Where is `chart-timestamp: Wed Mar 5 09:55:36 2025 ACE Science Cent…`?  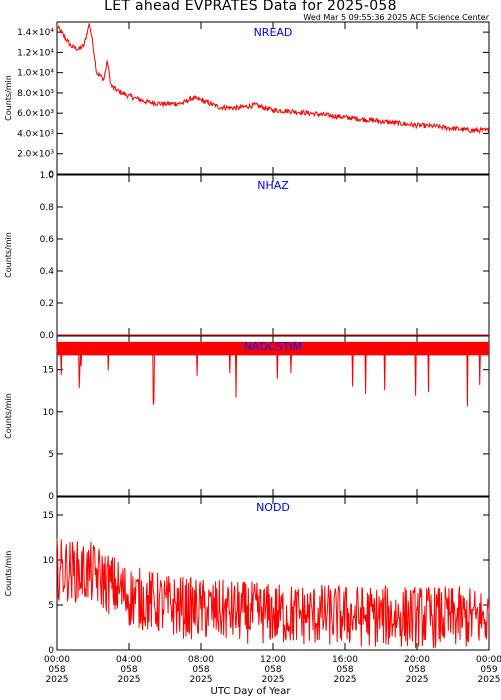
chart-timestamp: Wed Mar 5 09:55:36 2025 ACE Science Cent… is located at coordinates (396, 17).